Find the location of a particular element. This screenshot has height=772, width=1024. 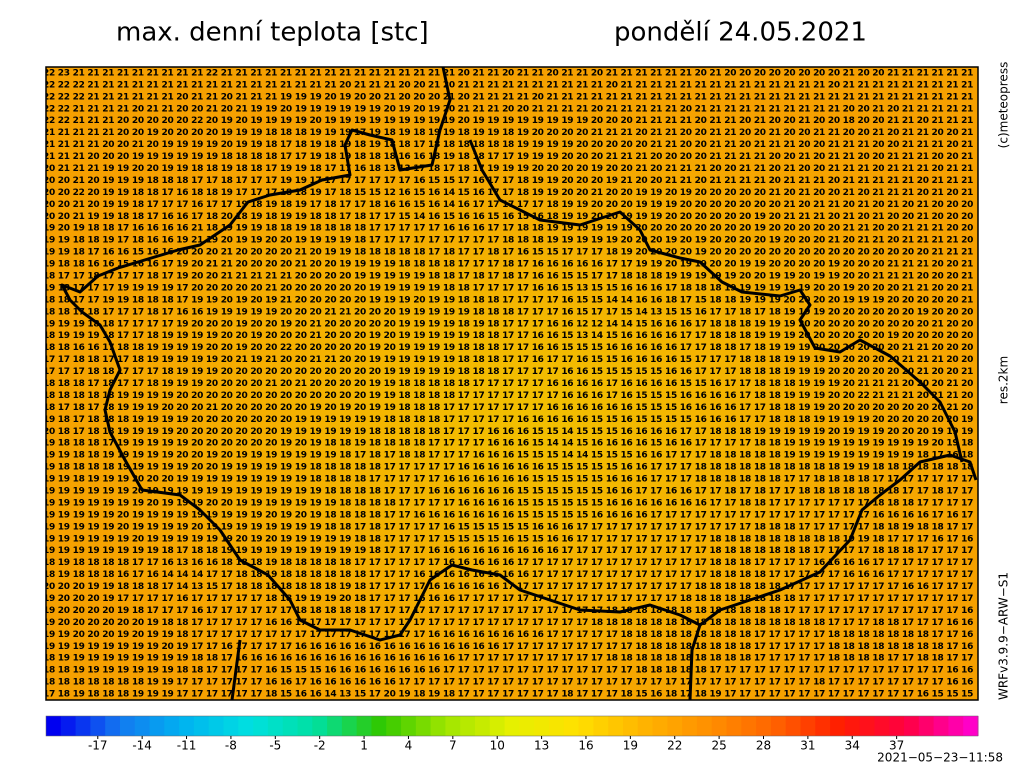

colorbar-label: 10 is located at coordinates (497, 746).